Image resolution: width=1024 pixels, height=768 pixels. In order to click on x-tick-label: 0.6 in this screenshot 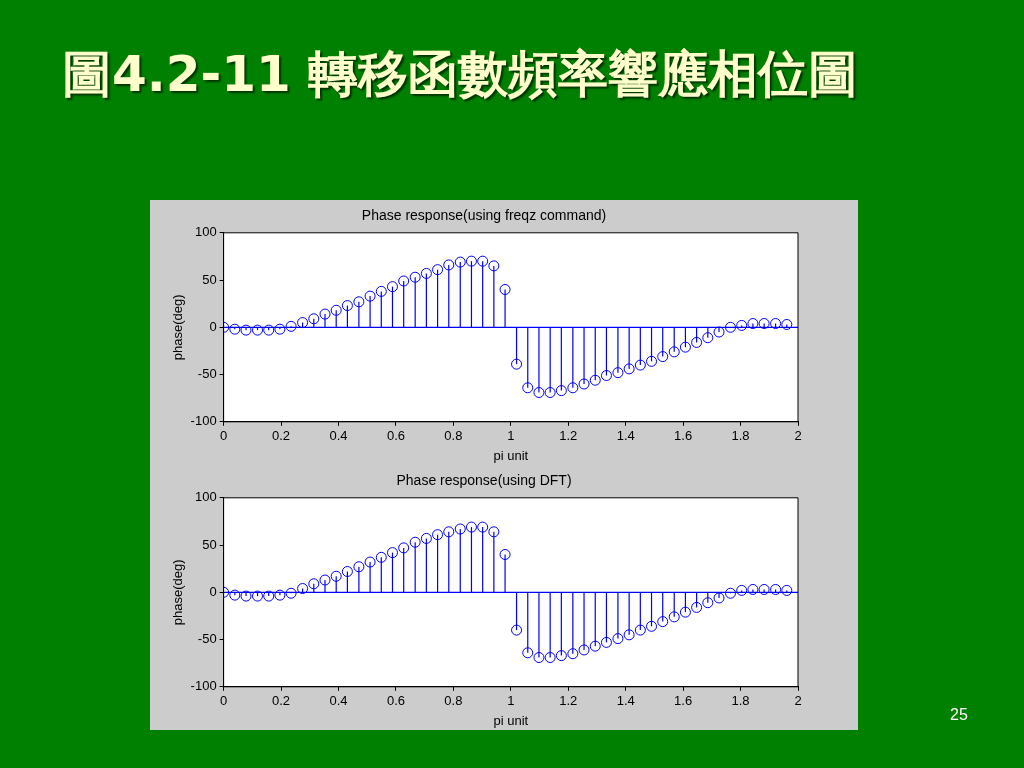, I will do `click(395, 701)`.